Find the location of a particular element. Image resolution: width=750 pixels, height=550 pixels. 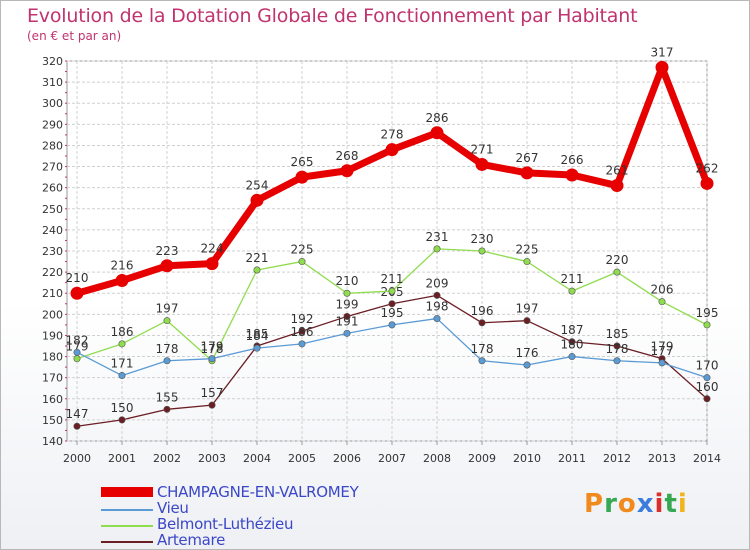

point-champagne-en-valromey-2001 is located at coordinates (122, 281).